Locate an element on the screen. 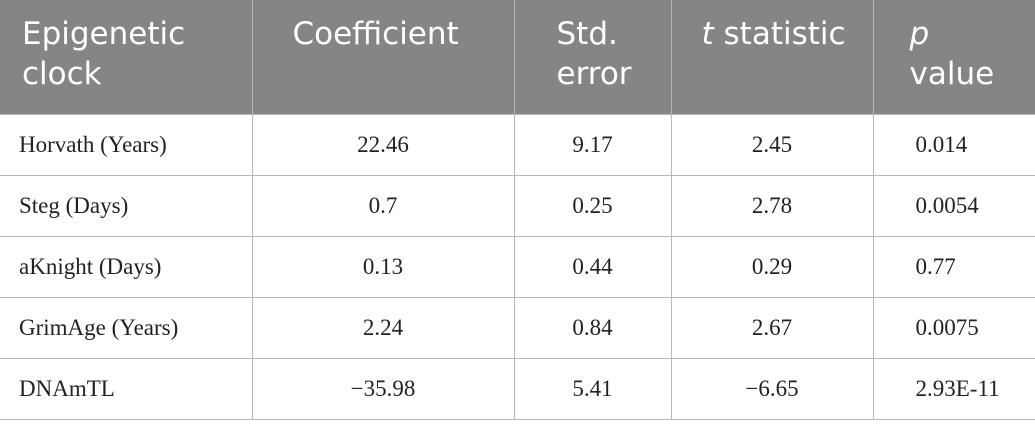 The width and height of the screenshot is (1035, 441). cell-clock: Horvath (Years) is located at coordinates (126, 144).